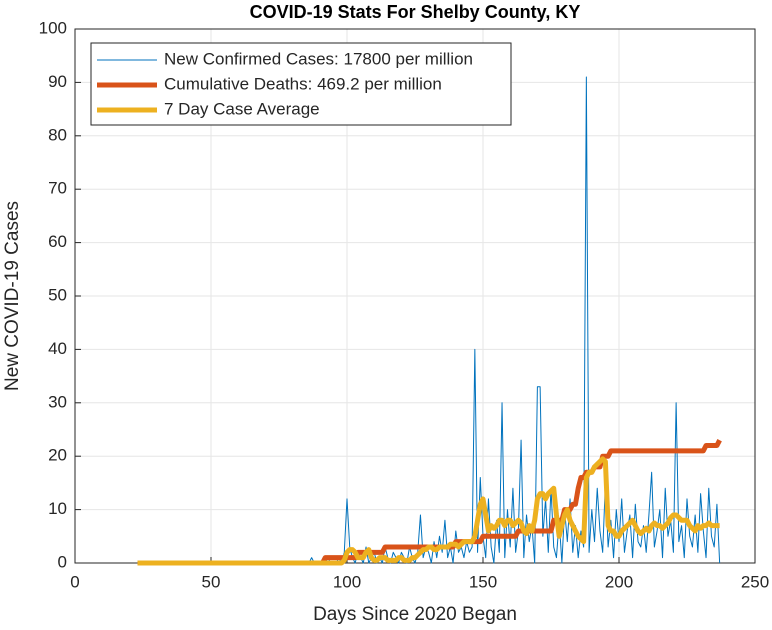 The image size is (772, 630). Describe the element at coordinates (415, 614) in the screenshot. I see `x-axis-label: Days Since 2020 Began` at that location.